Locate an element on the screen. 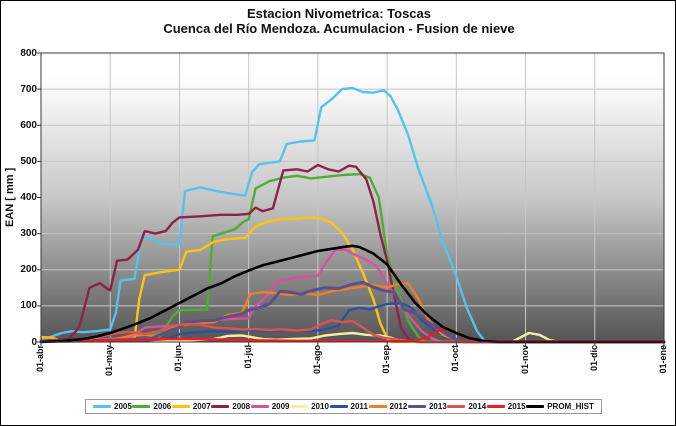 The width and height of the screenshot is (676, 426). legend-swatch-2007 is located at coordinates (180, 406).